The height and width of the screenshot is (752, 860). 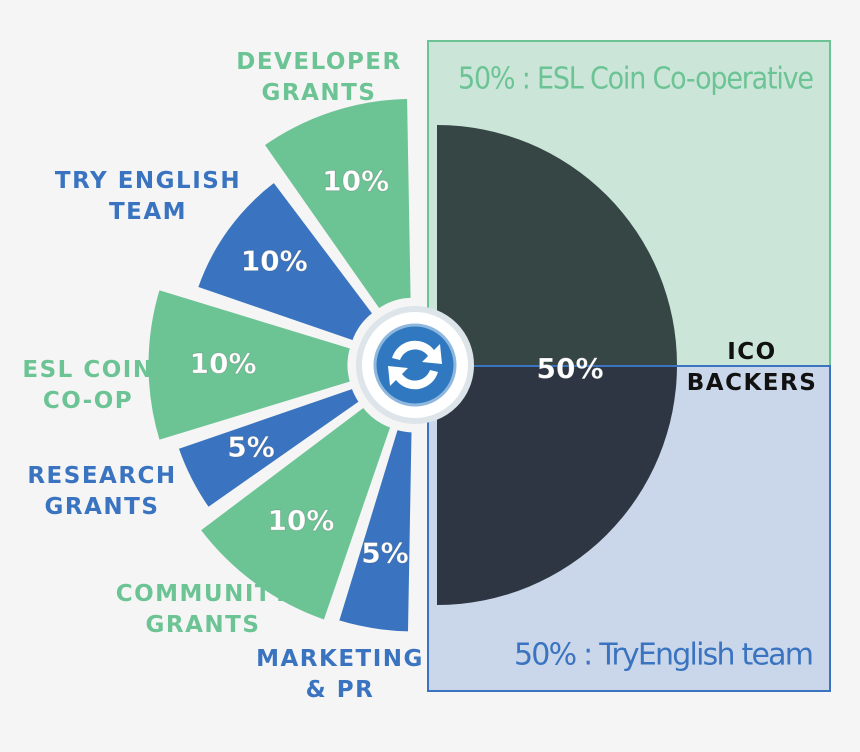 What do you see at coordinates (569, 368) in the screenshot?
I see `value-label: 50%` at bounding box center [569, 368].